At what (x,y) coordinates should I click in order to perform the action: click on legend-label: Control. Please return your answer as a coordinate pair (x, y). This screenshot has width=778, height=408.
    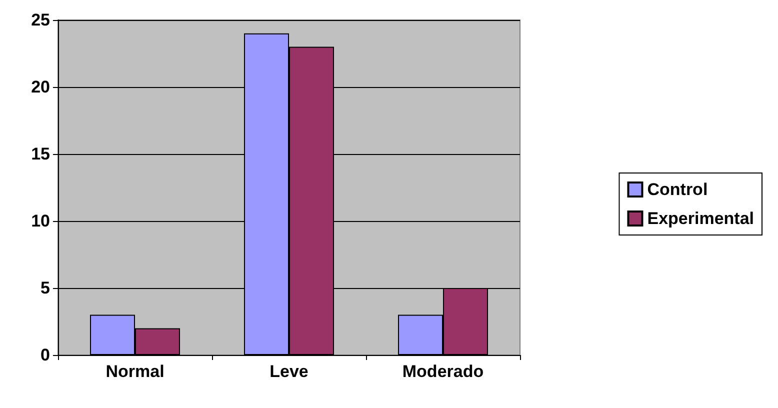
    Looking at the image, I should click on (677, 189).